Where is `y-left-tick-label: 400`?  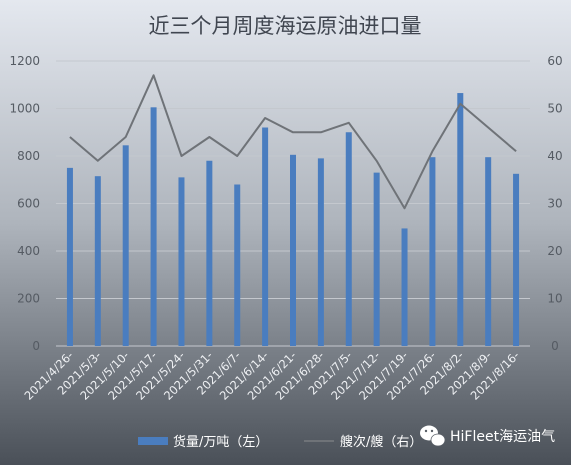 y-left-tick-label: 400 is located at coordinates (28, 251).